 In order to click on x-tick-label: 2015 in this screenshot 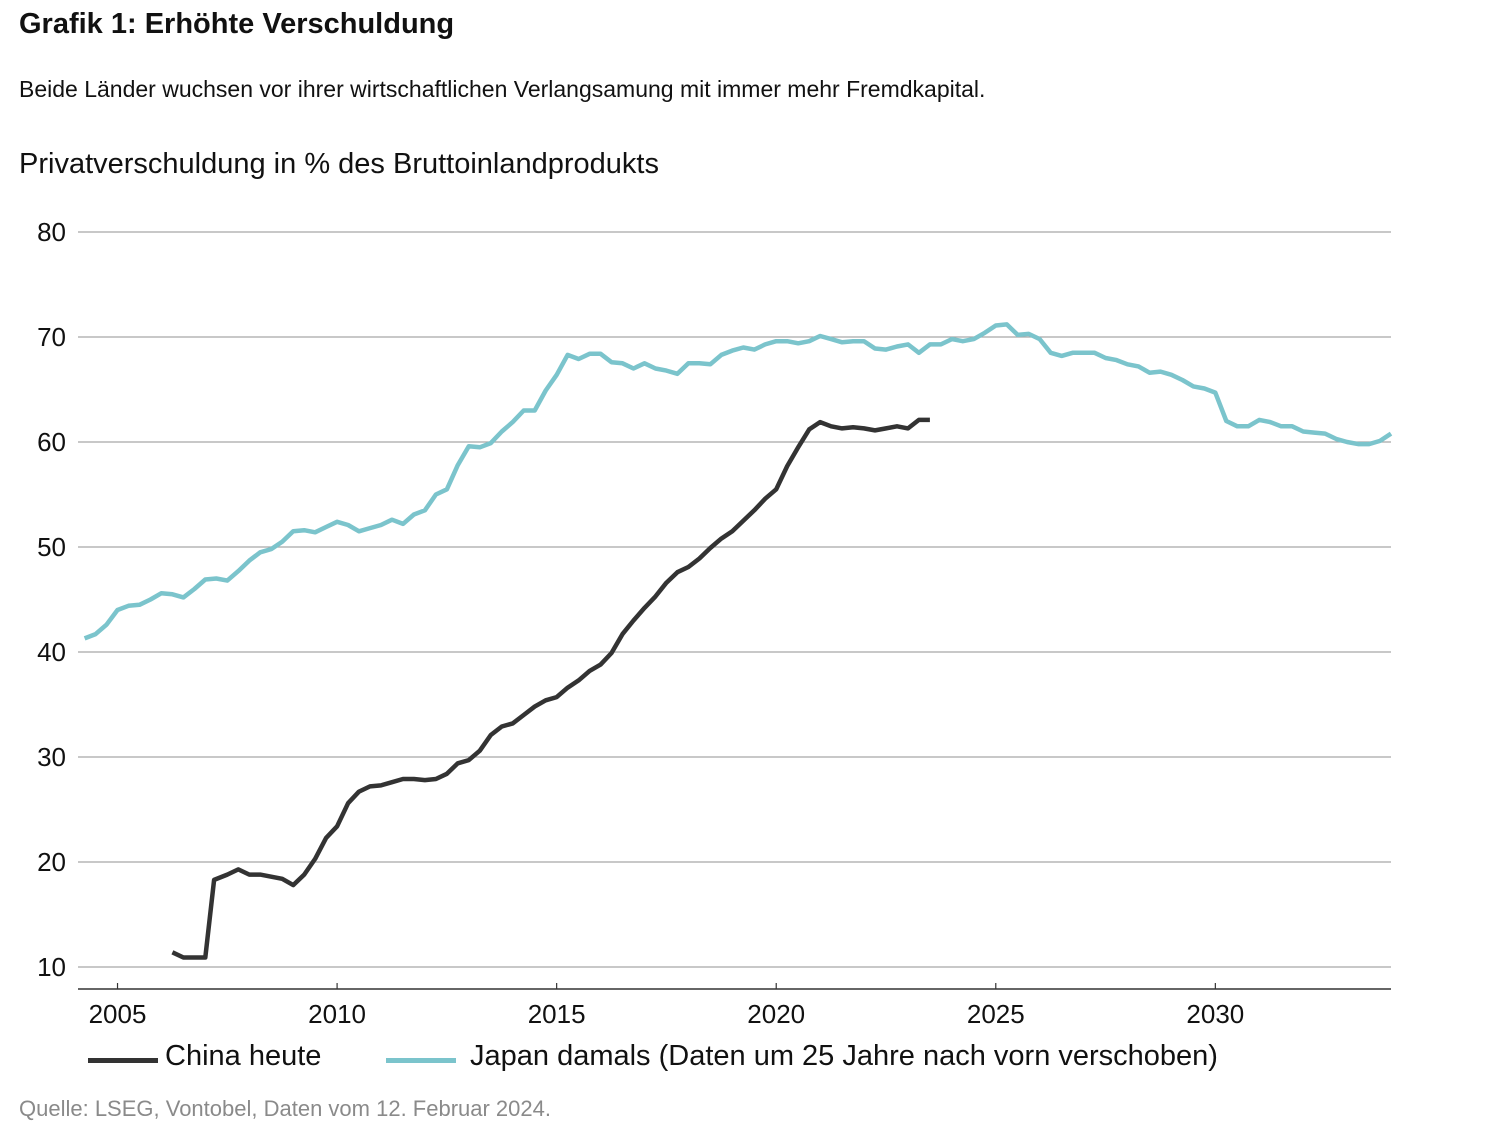, I will do `click(557, 1014)`.